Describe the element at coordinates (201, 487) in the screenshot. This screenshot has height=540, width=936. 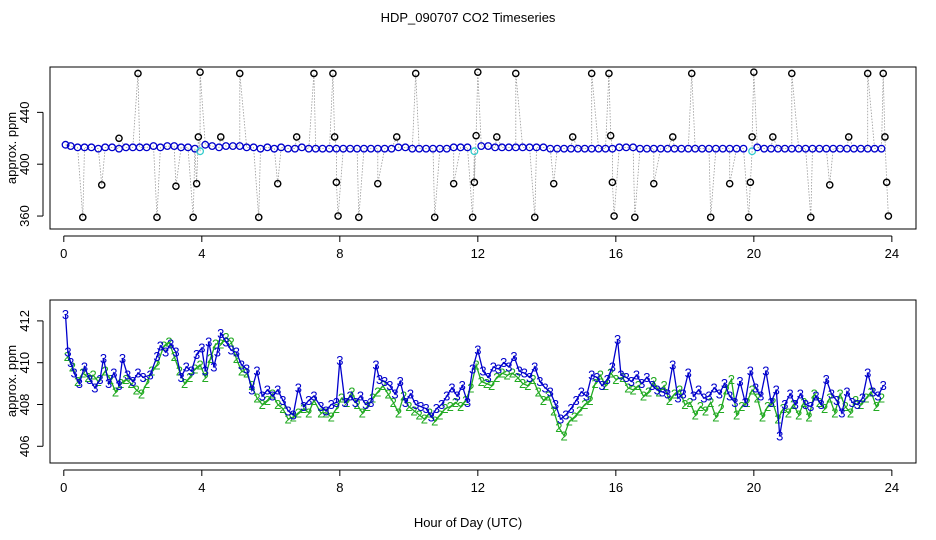
I see `bottom-x-tick-label: 4` at that location.